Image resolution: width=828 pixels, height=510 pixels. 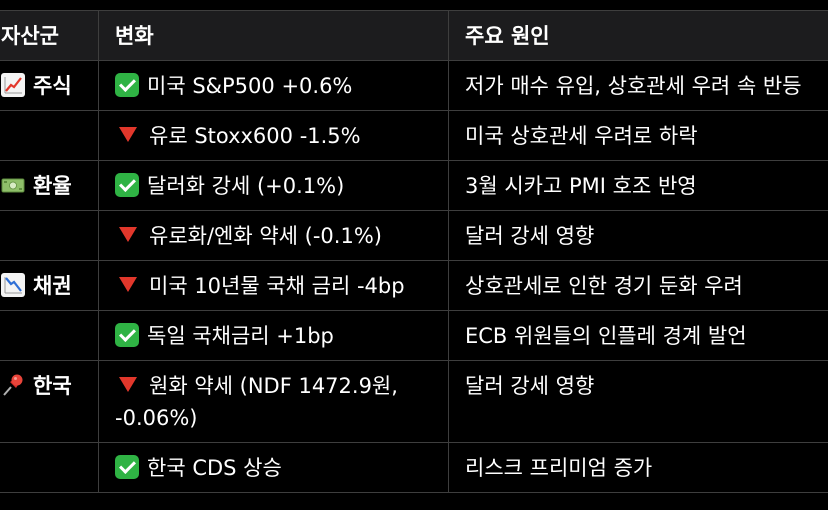 What do you see at coordinates (638, 335) in the screenshot?
I see `reason-cell: ECB 위원들의 인플레 경계 발언` at bounding box center [638, 335].